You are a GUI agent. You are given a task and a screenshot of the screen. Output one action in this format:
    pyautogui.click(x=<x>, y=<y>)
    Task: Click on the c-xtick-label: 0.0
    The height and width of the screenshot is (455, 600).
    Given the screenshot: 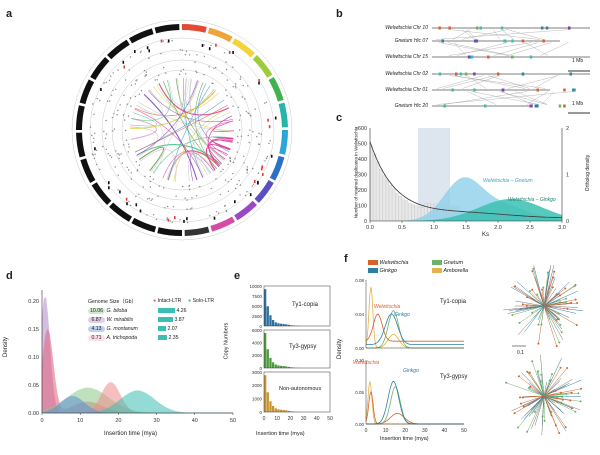 What is the action you would take?
    pyautogui.click(x=370, y=228)
    